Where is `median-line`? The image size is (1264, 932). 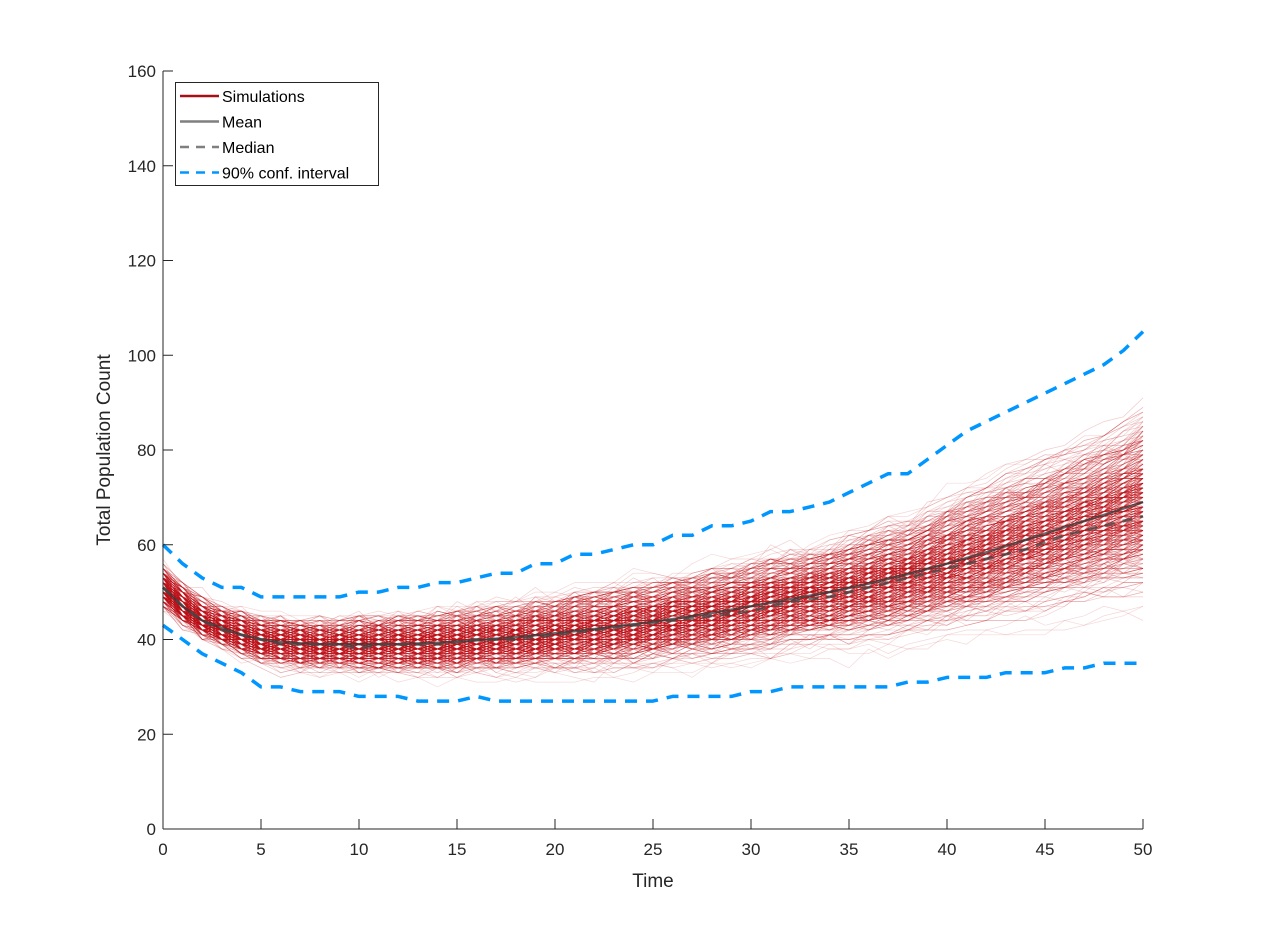 median-line is located at coordinates (652, 582).